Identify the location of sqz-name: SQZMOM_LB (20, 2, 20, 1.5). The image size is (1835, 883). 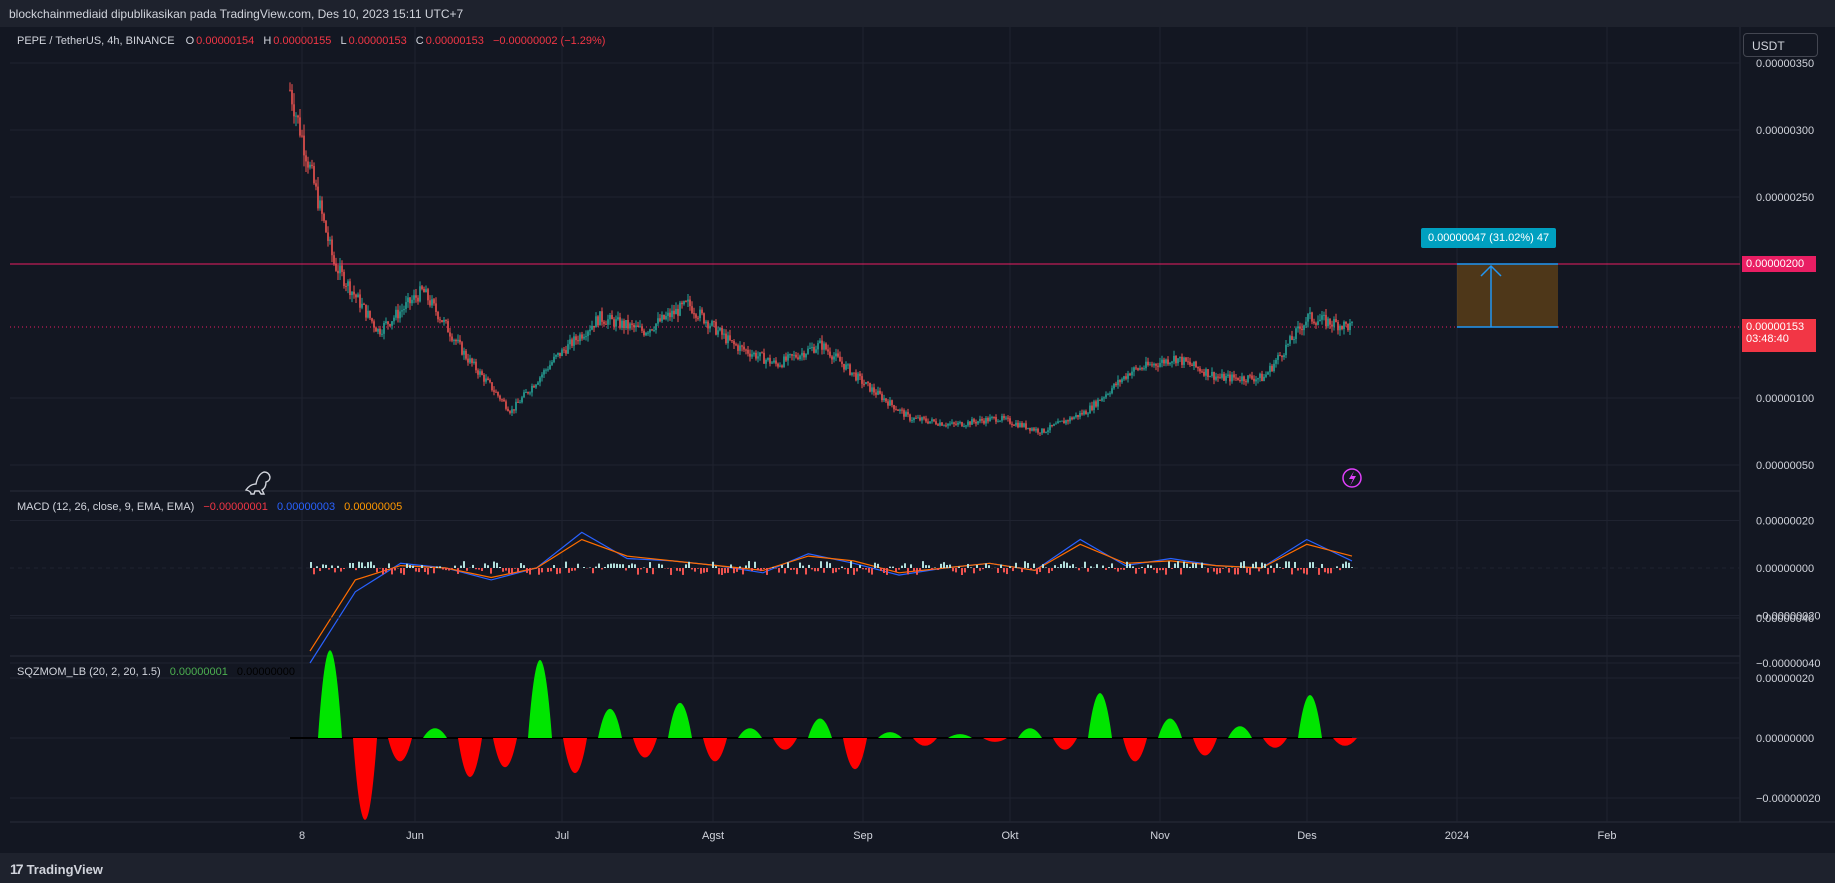
(89, 672).